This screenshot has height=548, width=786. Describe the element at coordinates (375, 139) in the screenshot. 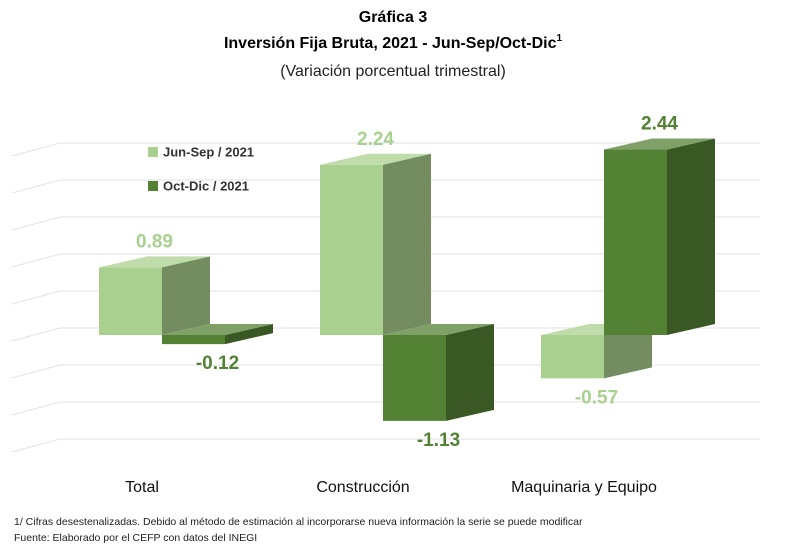

I see `data-label: 2.24` at that location.